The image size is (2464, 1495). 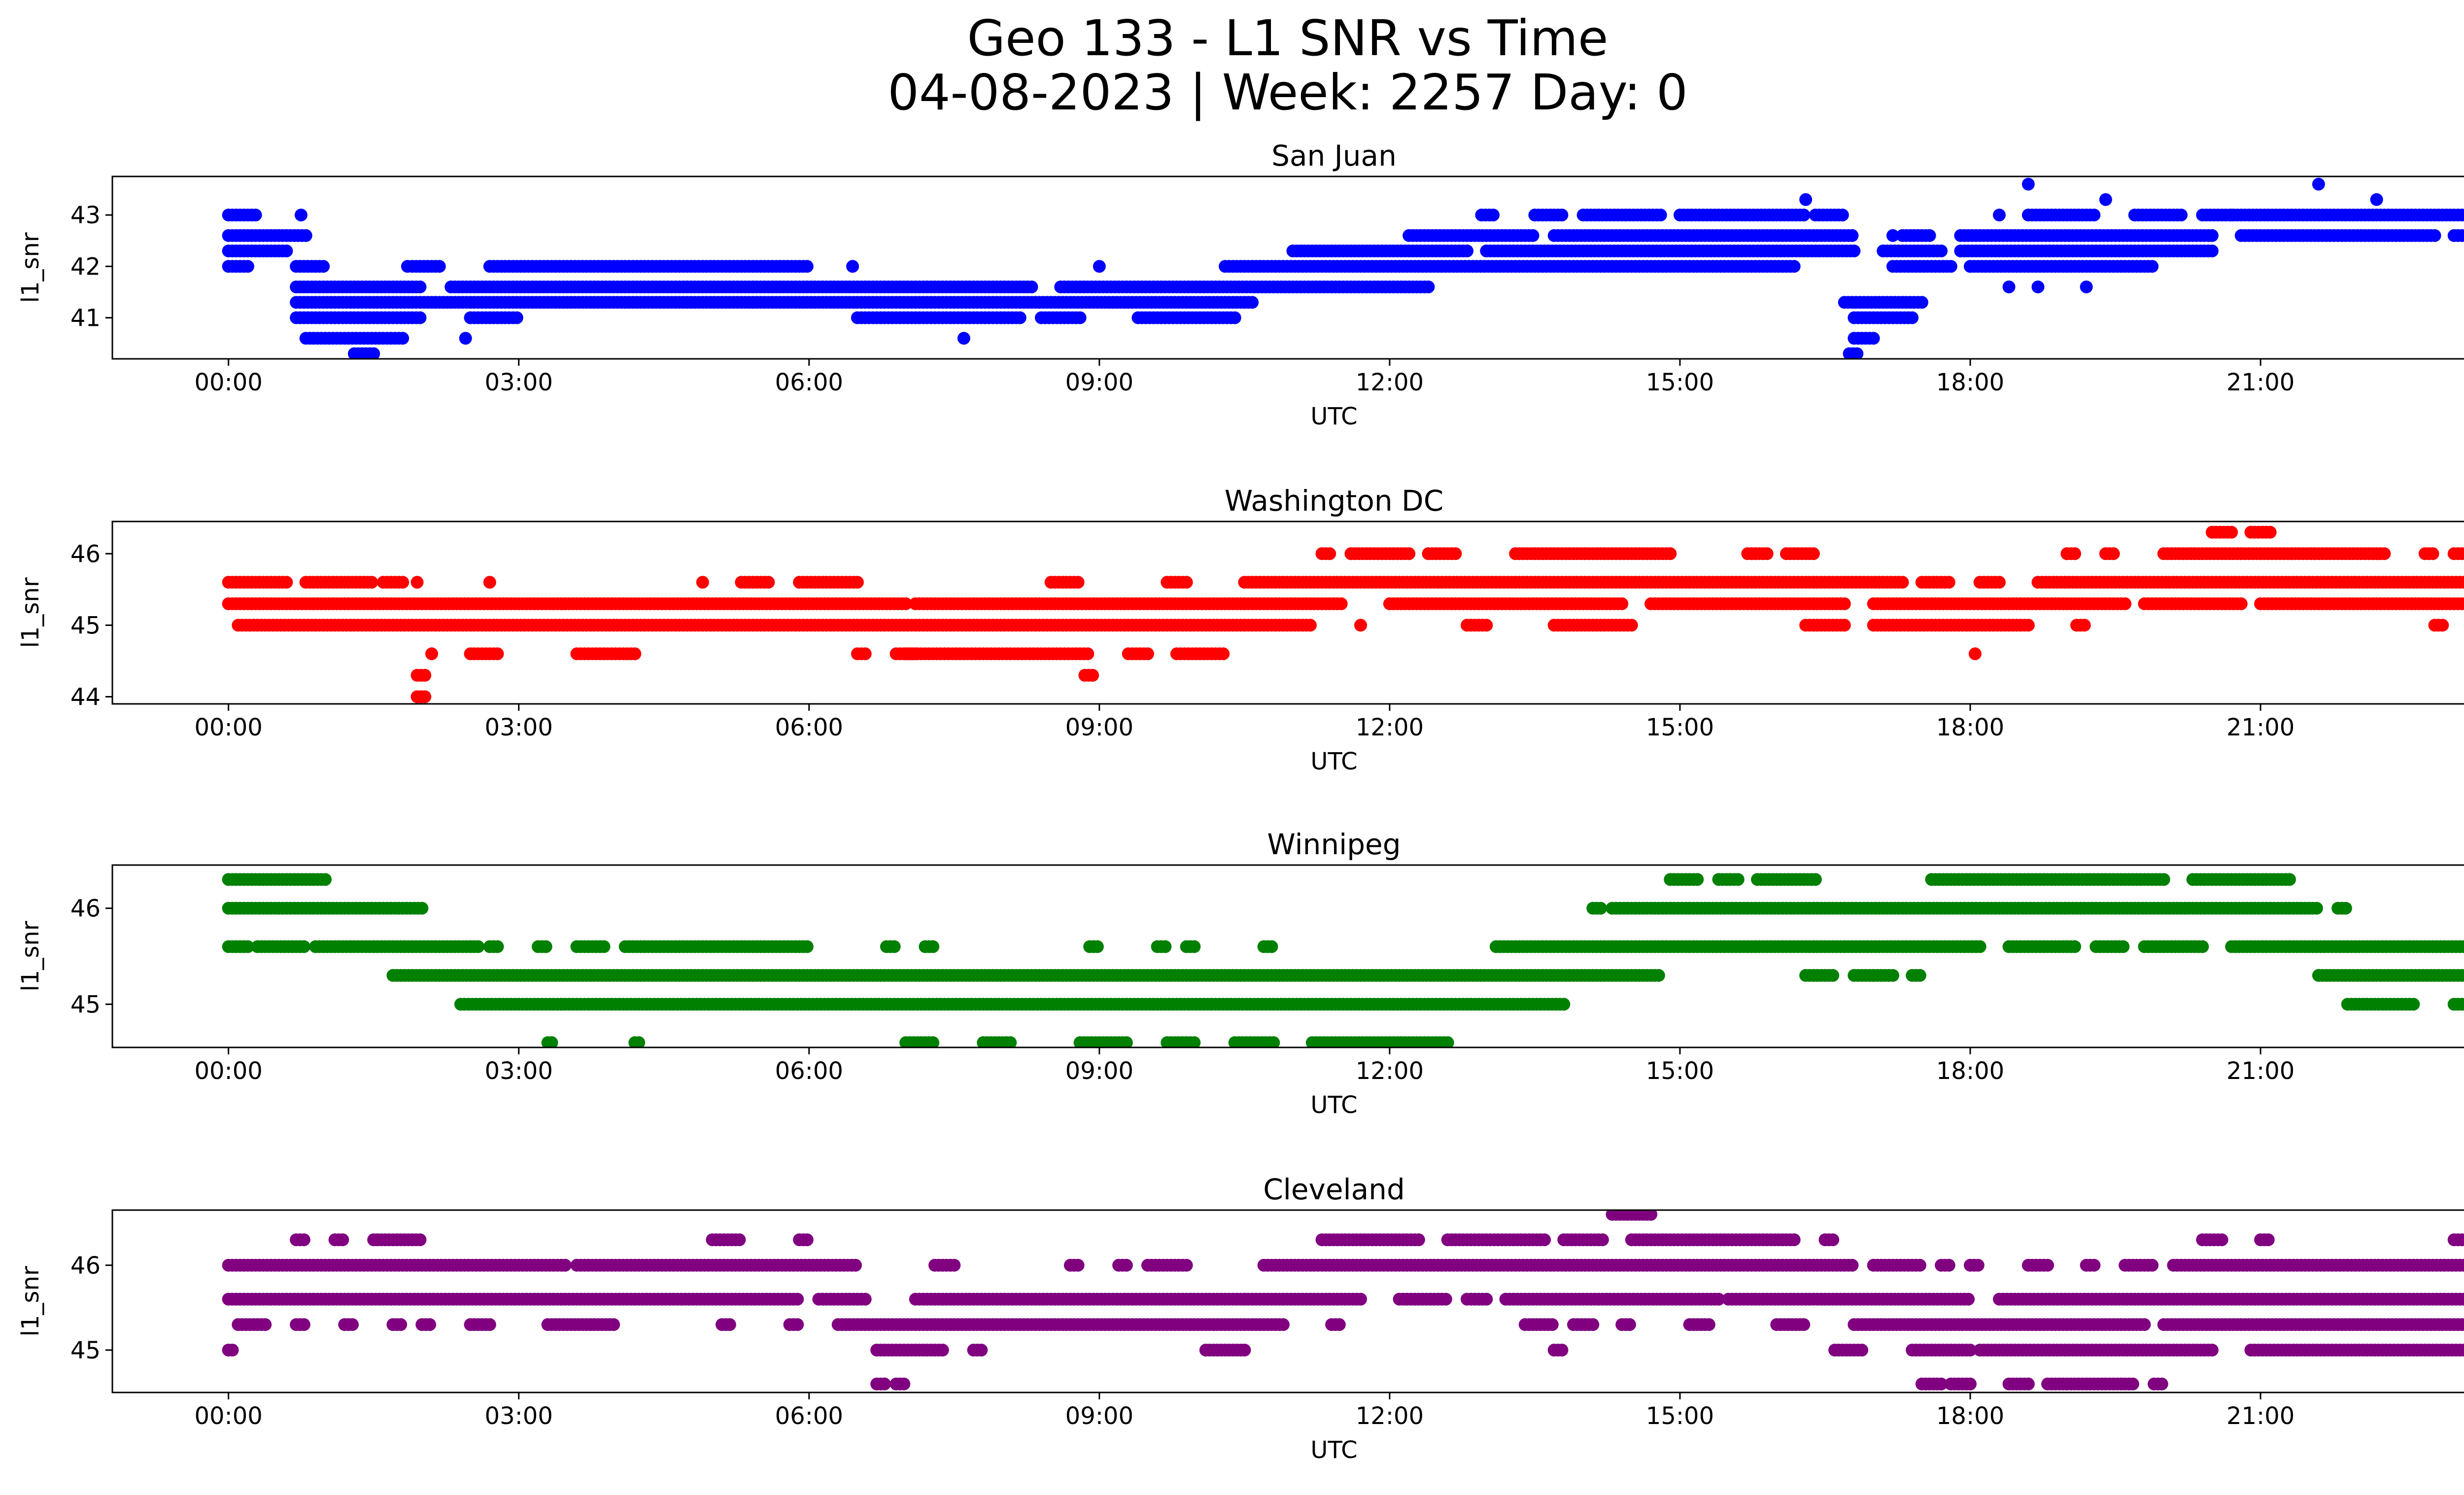 What do you see at coordinates (85, 266) in the screenshot?
I see `y-tick-label: 42` at bounding box center [85, 266].